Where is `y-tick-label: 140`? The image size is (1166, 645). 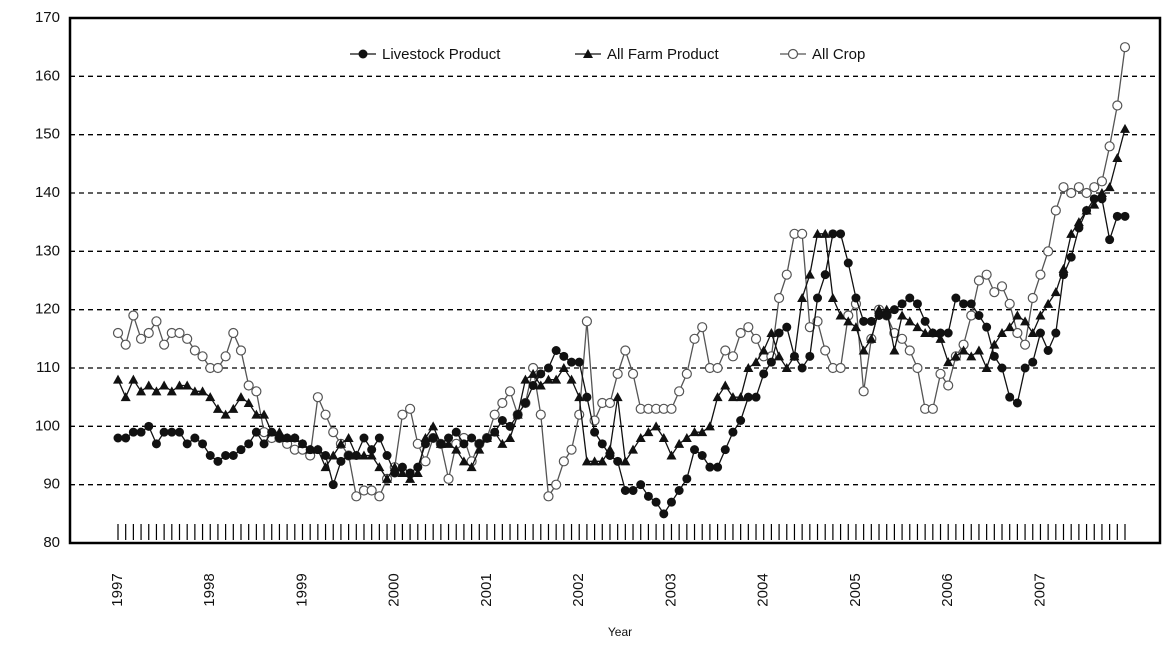 y-tick-label: 140 is located at coordinates (47, 192).